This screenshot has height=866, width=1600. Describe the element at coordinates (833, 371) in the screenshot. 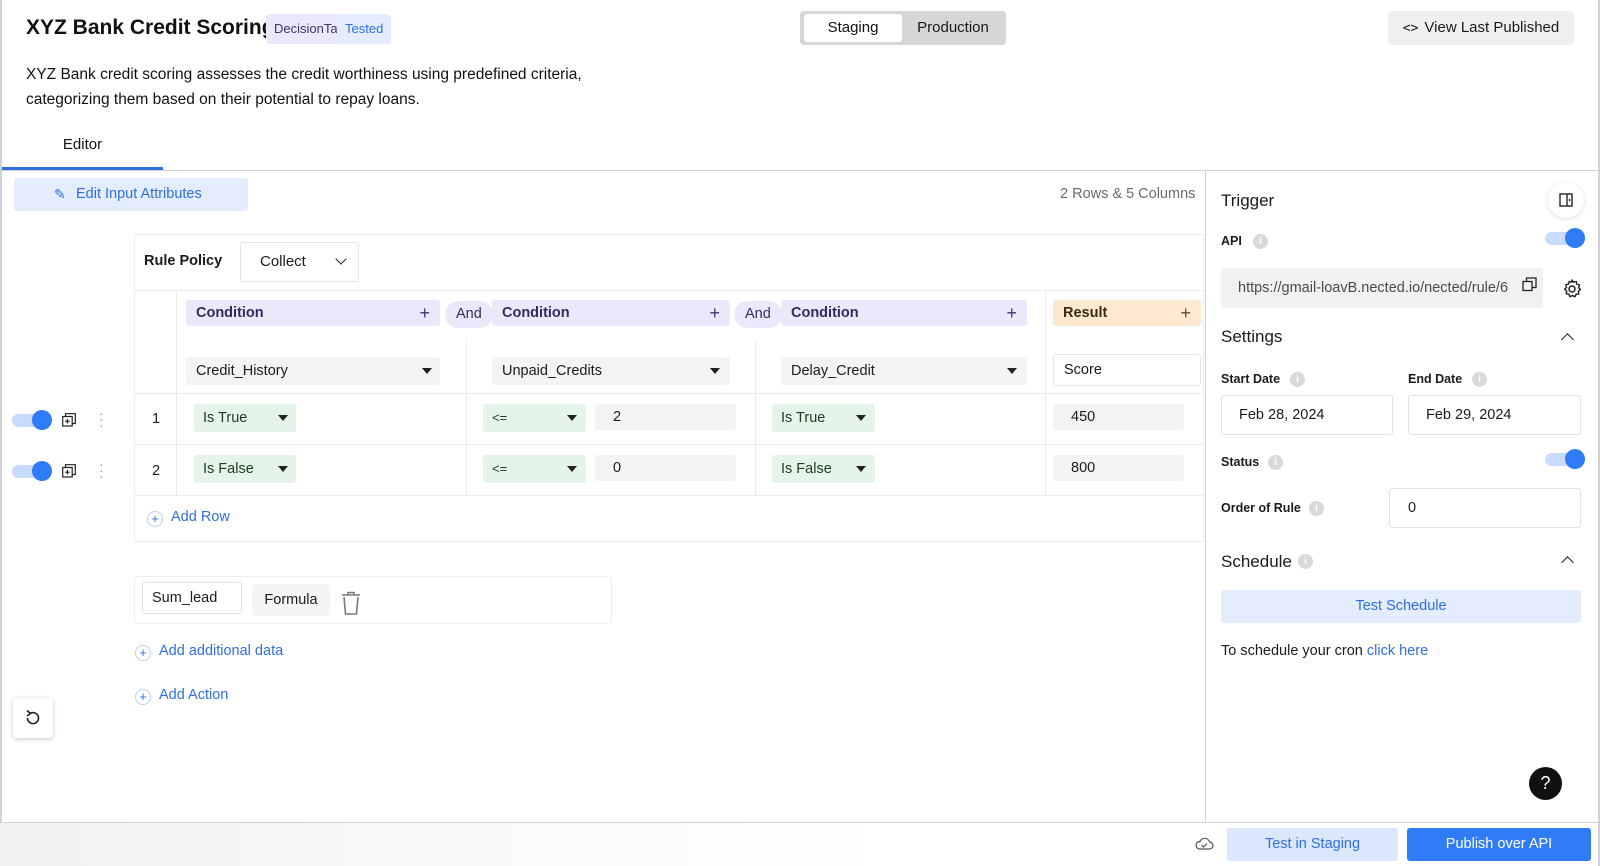

I see `attribute-name: Delay_Credit` at that location.